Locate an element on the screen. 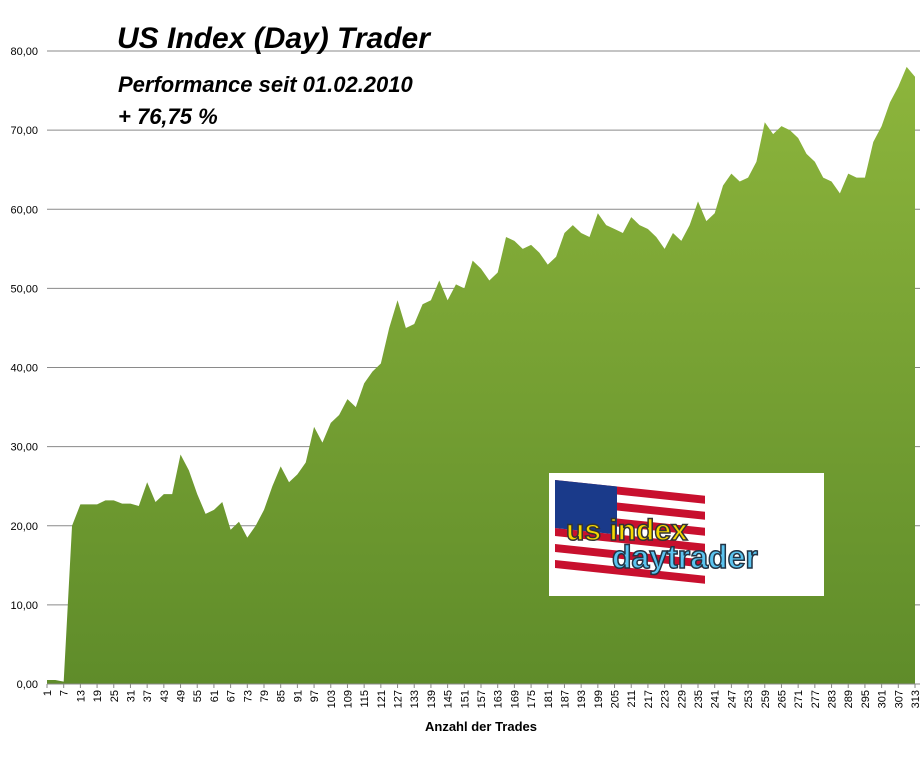  logo: us index daytrader is located at coordinates (686, 534).